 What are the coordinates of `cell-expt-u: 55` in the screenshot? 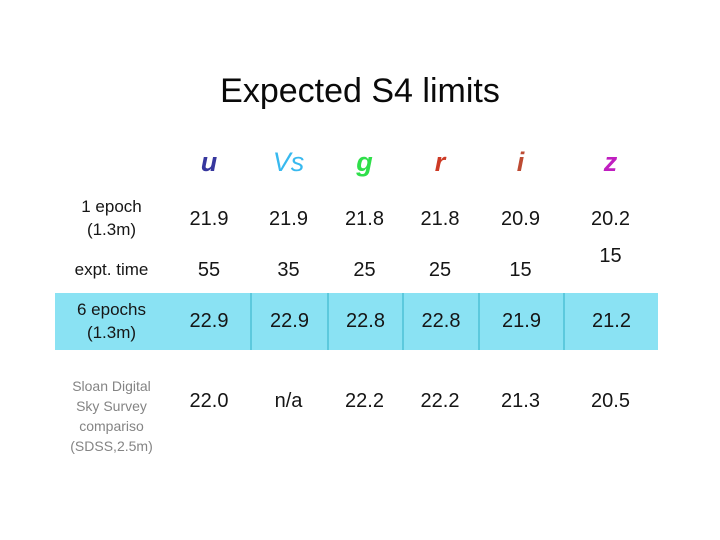 It's located at (209, 270).